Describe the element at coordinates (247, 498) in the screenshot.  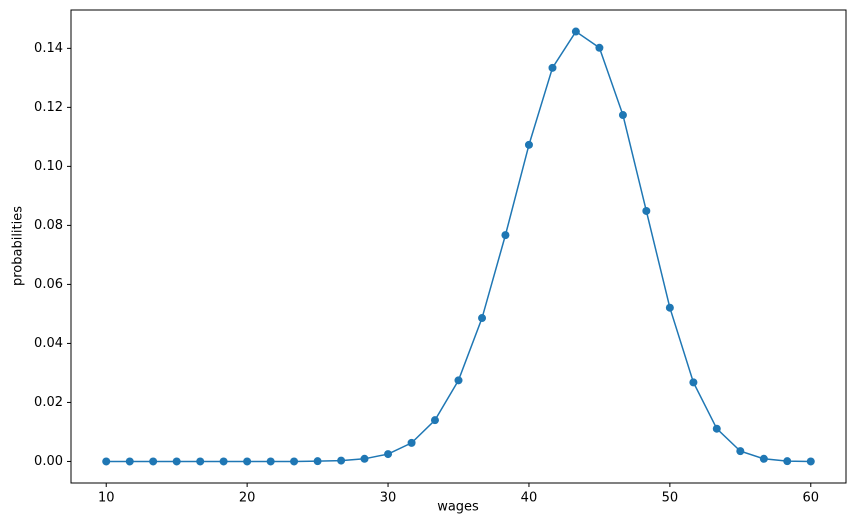
I see `x-tick-label: 20` at that location.